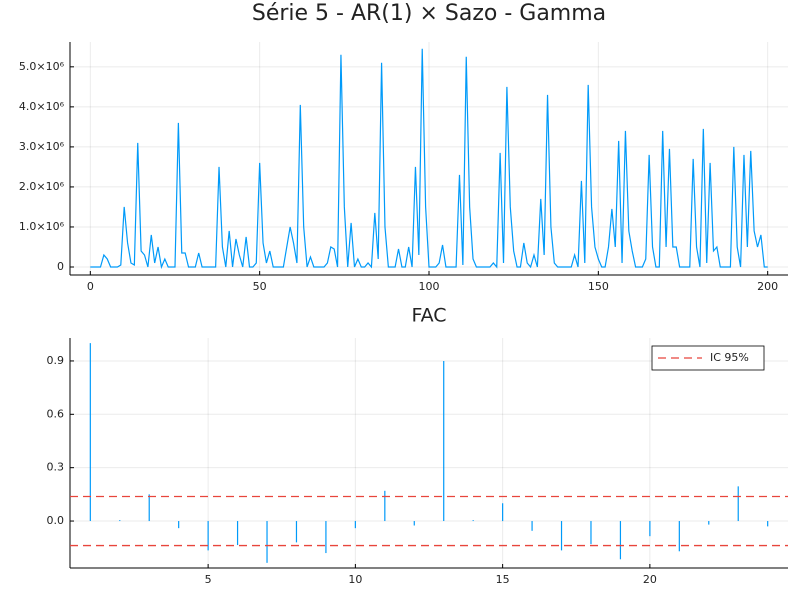  Describe the element at coordinates (729, 357) in the screenshot. I see `legend-label: IC 95%` at that location.